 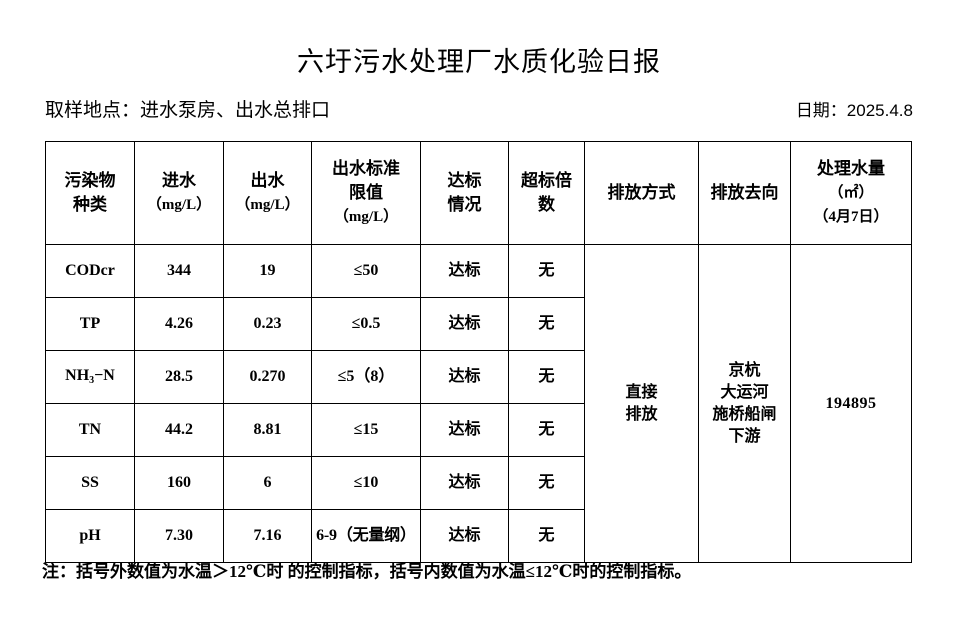 What do you see at coordinates (179, 324) in the screenshot?
I see `cell-influent: 4.26` at bounding box center [179, 324].